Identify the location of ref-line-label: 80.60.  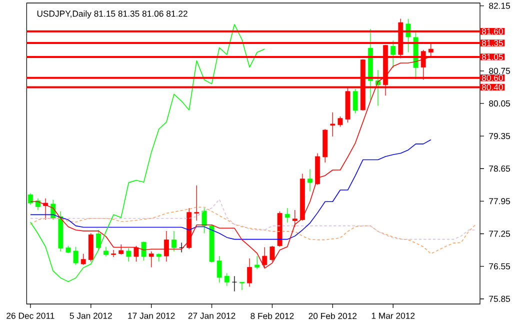
(492, 77).